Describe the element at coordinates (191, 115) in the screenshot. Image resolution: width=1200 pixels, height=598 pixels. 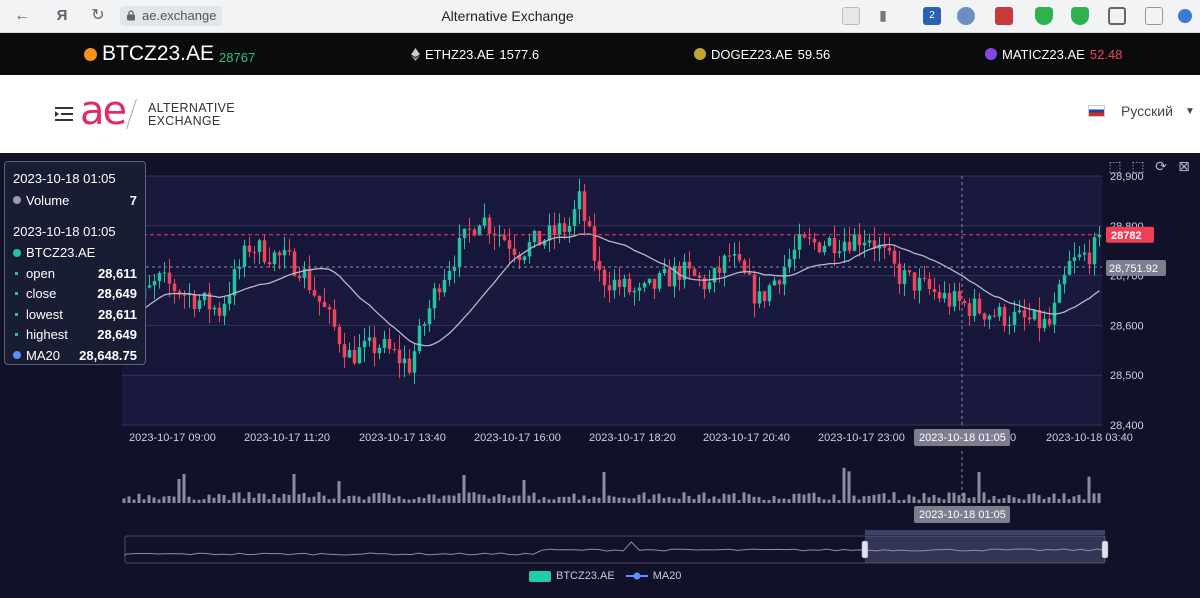
I see `logo-text: ALTERNATIVE EXCHANGE` at that location.